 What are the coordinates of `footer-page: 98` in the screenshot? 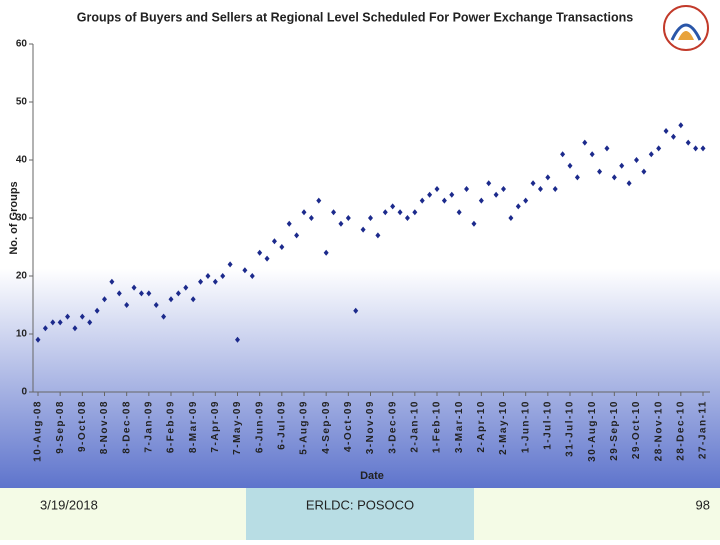 It's located at (703, 504).